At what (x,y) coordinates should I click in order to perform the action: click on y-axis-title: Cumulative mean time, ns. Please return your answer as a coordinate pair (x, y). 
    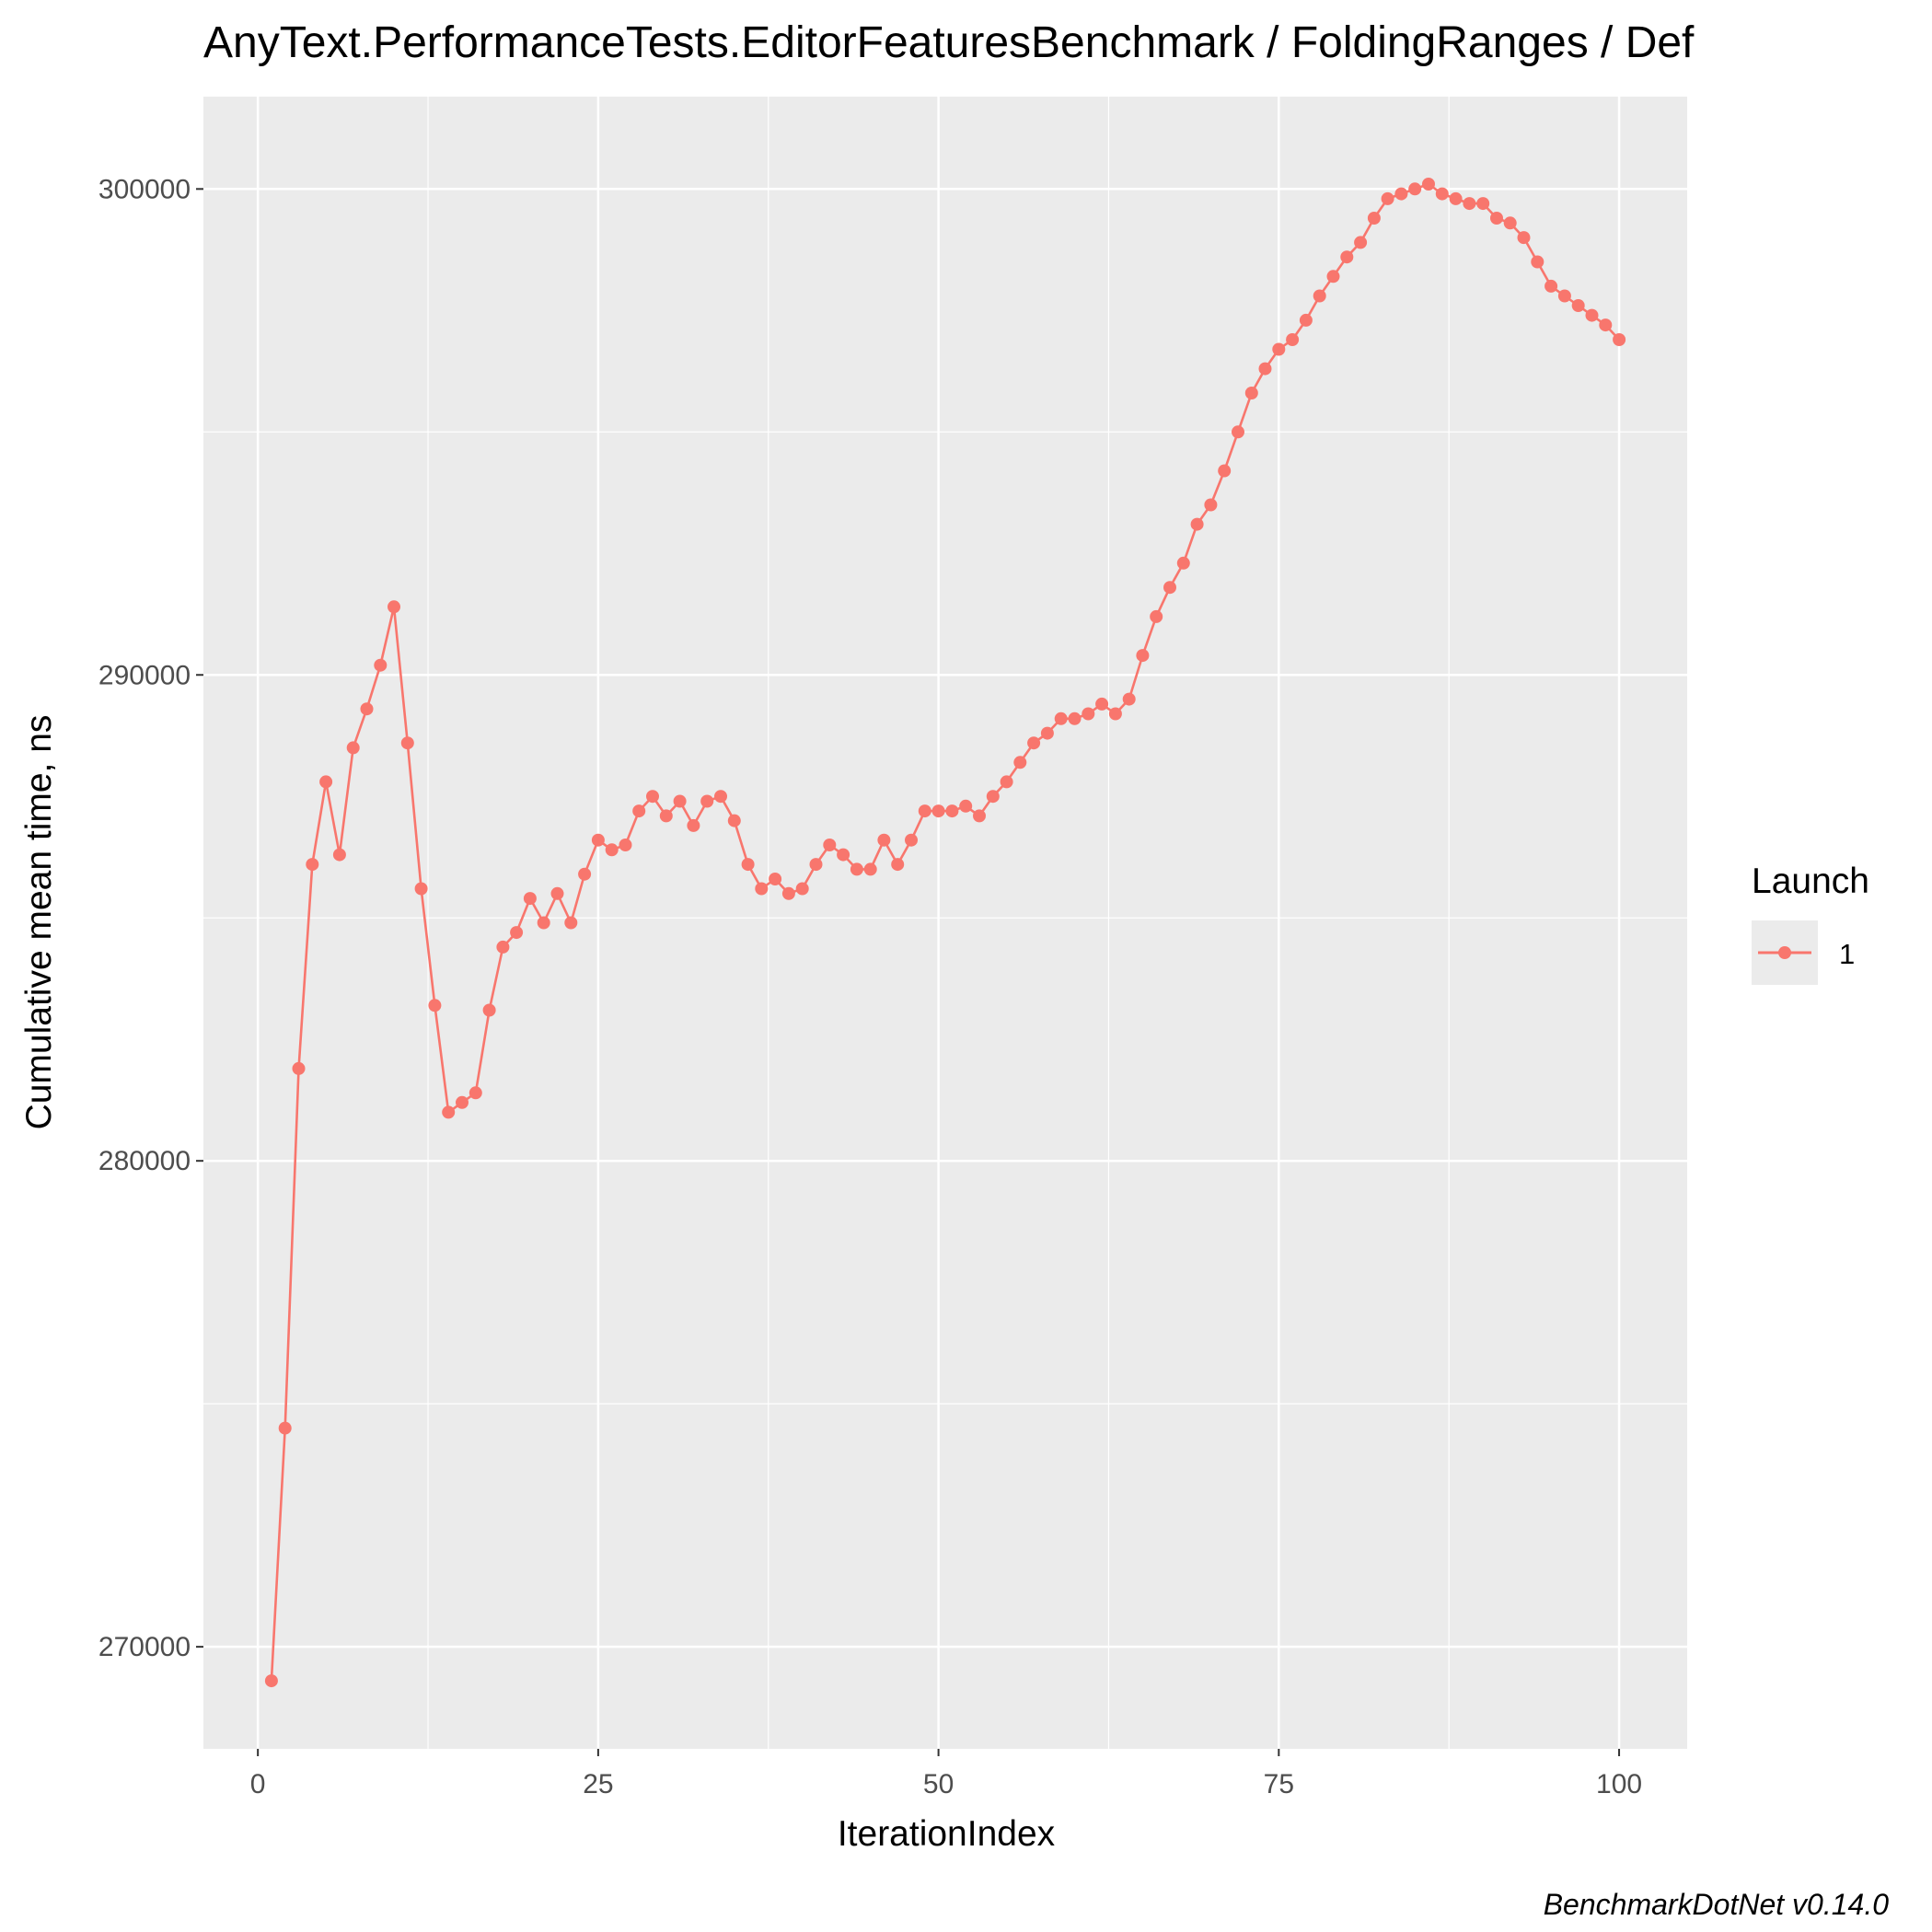
    Looking at the image, I should click on (39, 923).